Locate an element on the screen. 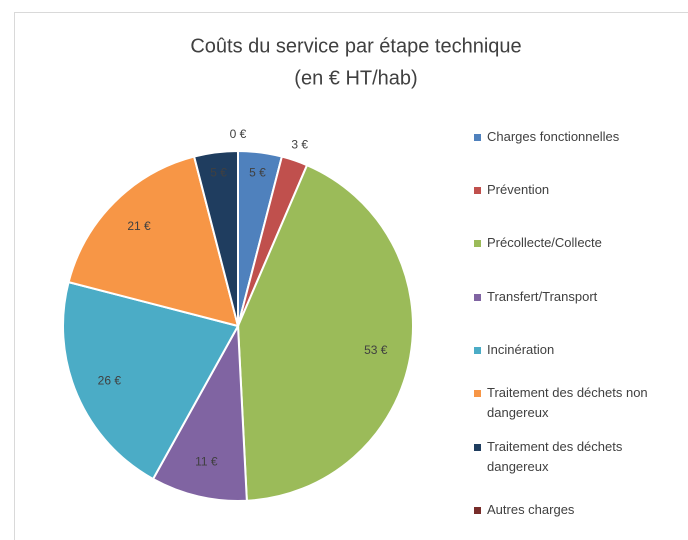 The image size is (688, 540). legend-label: Précollecte/Collecte is located at coordinates (544, 242).